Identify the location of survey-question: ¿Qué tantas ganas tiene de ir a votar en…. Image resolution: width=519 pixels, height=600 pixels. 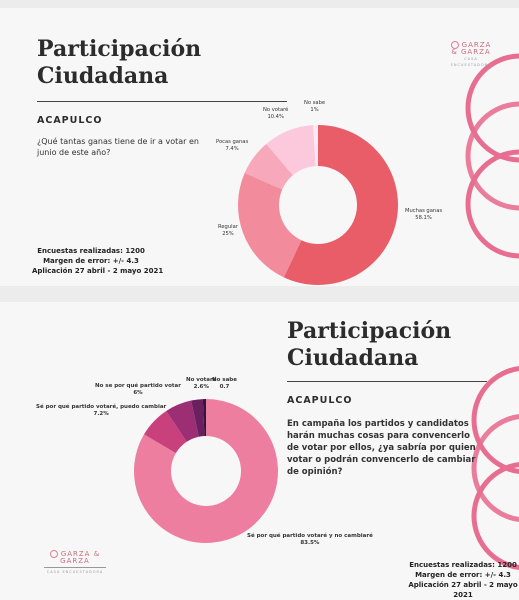
(118, 147).